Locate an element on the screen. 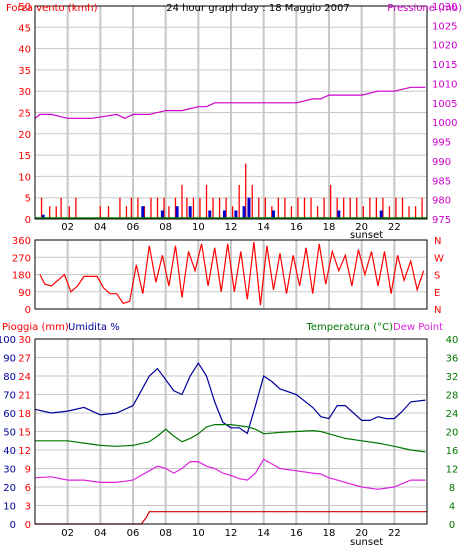  wind-axis-tick: 50 is located at coordinates (24, 7).